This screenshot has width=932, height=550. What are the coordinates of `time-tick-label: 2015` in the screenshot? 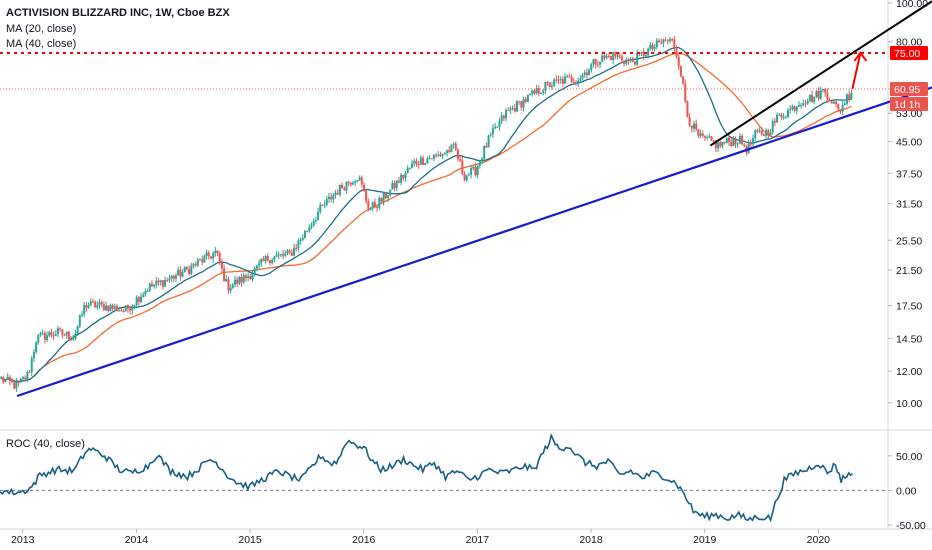 It's located at (250, 540).